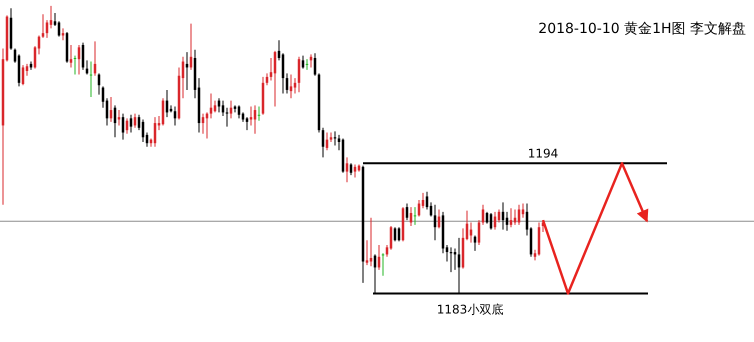 The height and width of the screenshot is (342, 754). I want to click on text: 2018-10-10 黄金1H图 李文解盘, so click(642, 29).